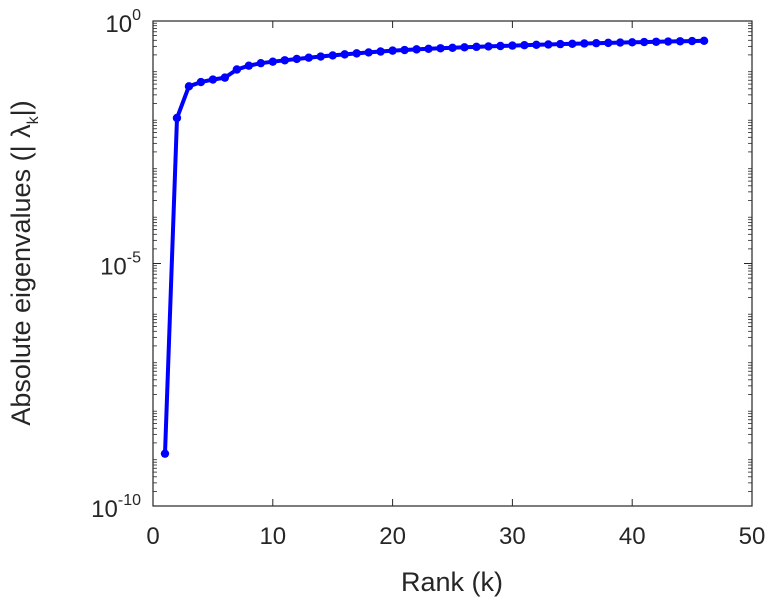 This screenshot has height=600, width=772. Describe the element at coordinates (129, 500) in the screenshot. I see `y-tick-label-exponent: -10` at that location.